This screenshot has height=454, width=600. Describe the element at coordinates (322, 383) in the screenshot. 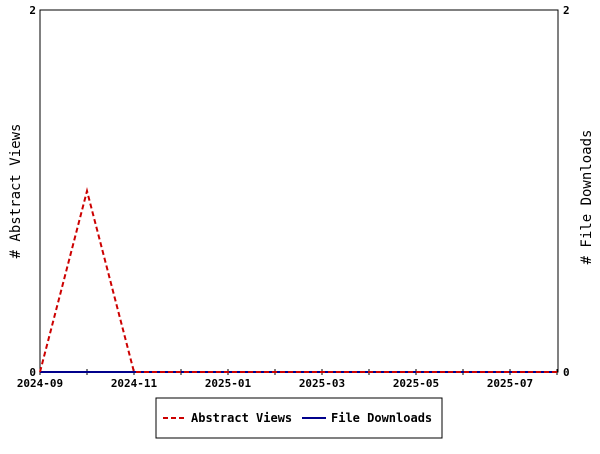

I see `x-tick-label: 2025-03` at that location.